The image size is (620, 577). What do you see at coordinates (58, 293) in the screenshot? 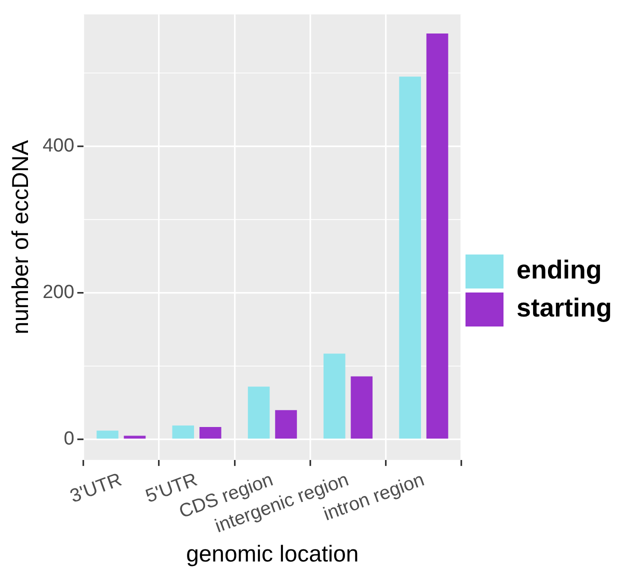
I see `y-tick-label: 200` at bounding box center [58, 293].